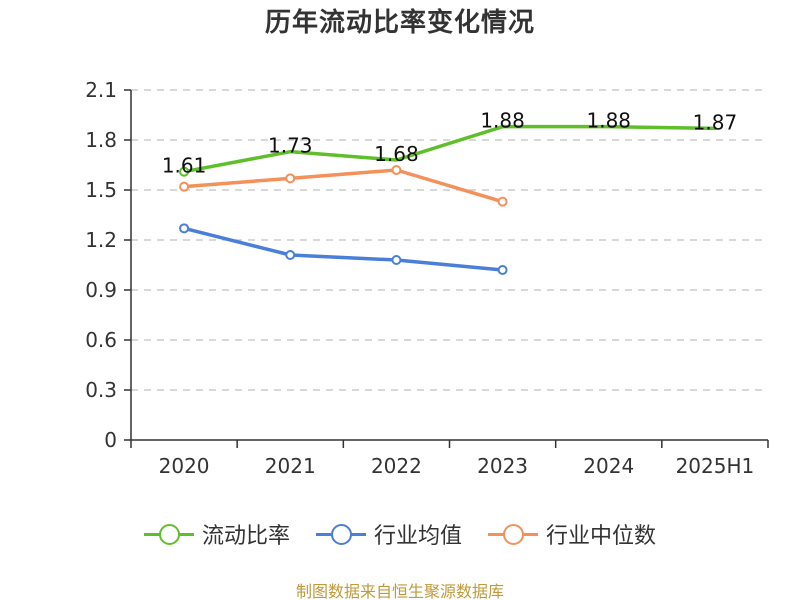 The height and width of the screenshot is (600, 800). What do you see at coordinates (245, 536) in the screenshot?
I see `legend-label-current-ratio: 流动比率` at bounding box center [245, 536].